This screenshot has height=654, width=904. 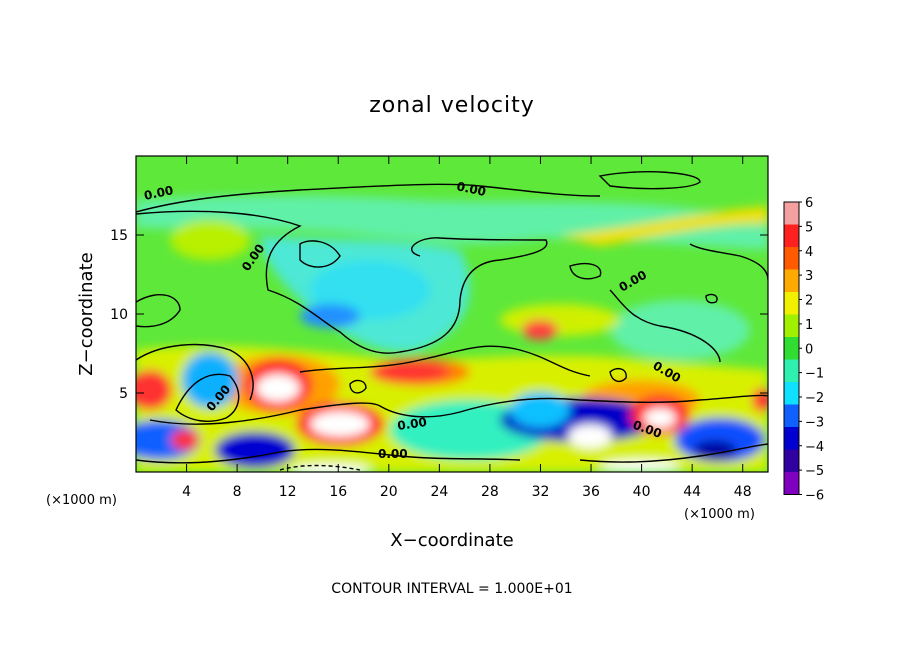 I want to click on colorbar: 6 5 4 3 2 1 0 −1 −2 −3 −4 −5 −6, so click(x=803, y=350).